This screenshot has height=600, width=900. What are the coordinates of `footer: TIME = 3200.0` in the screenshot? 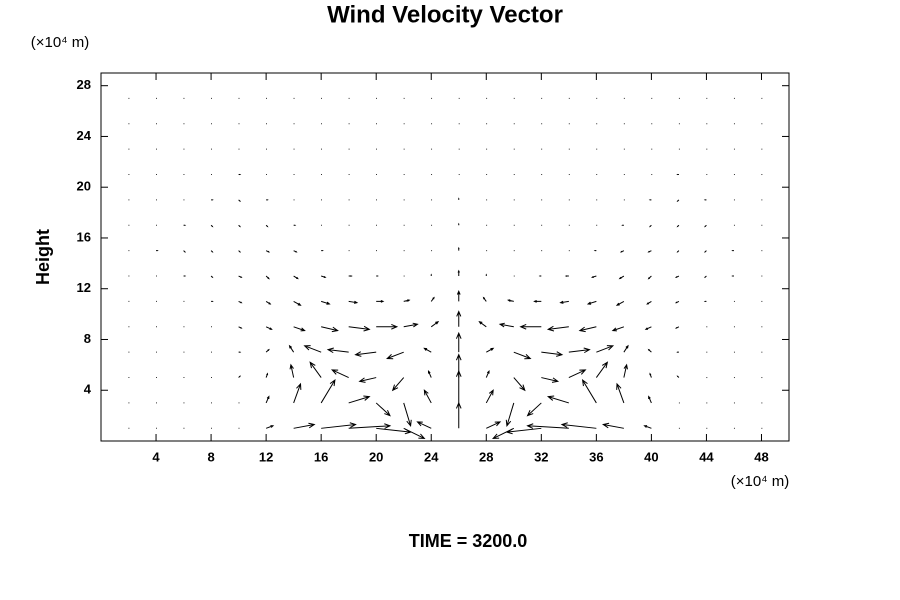 It's located at (468, 541).